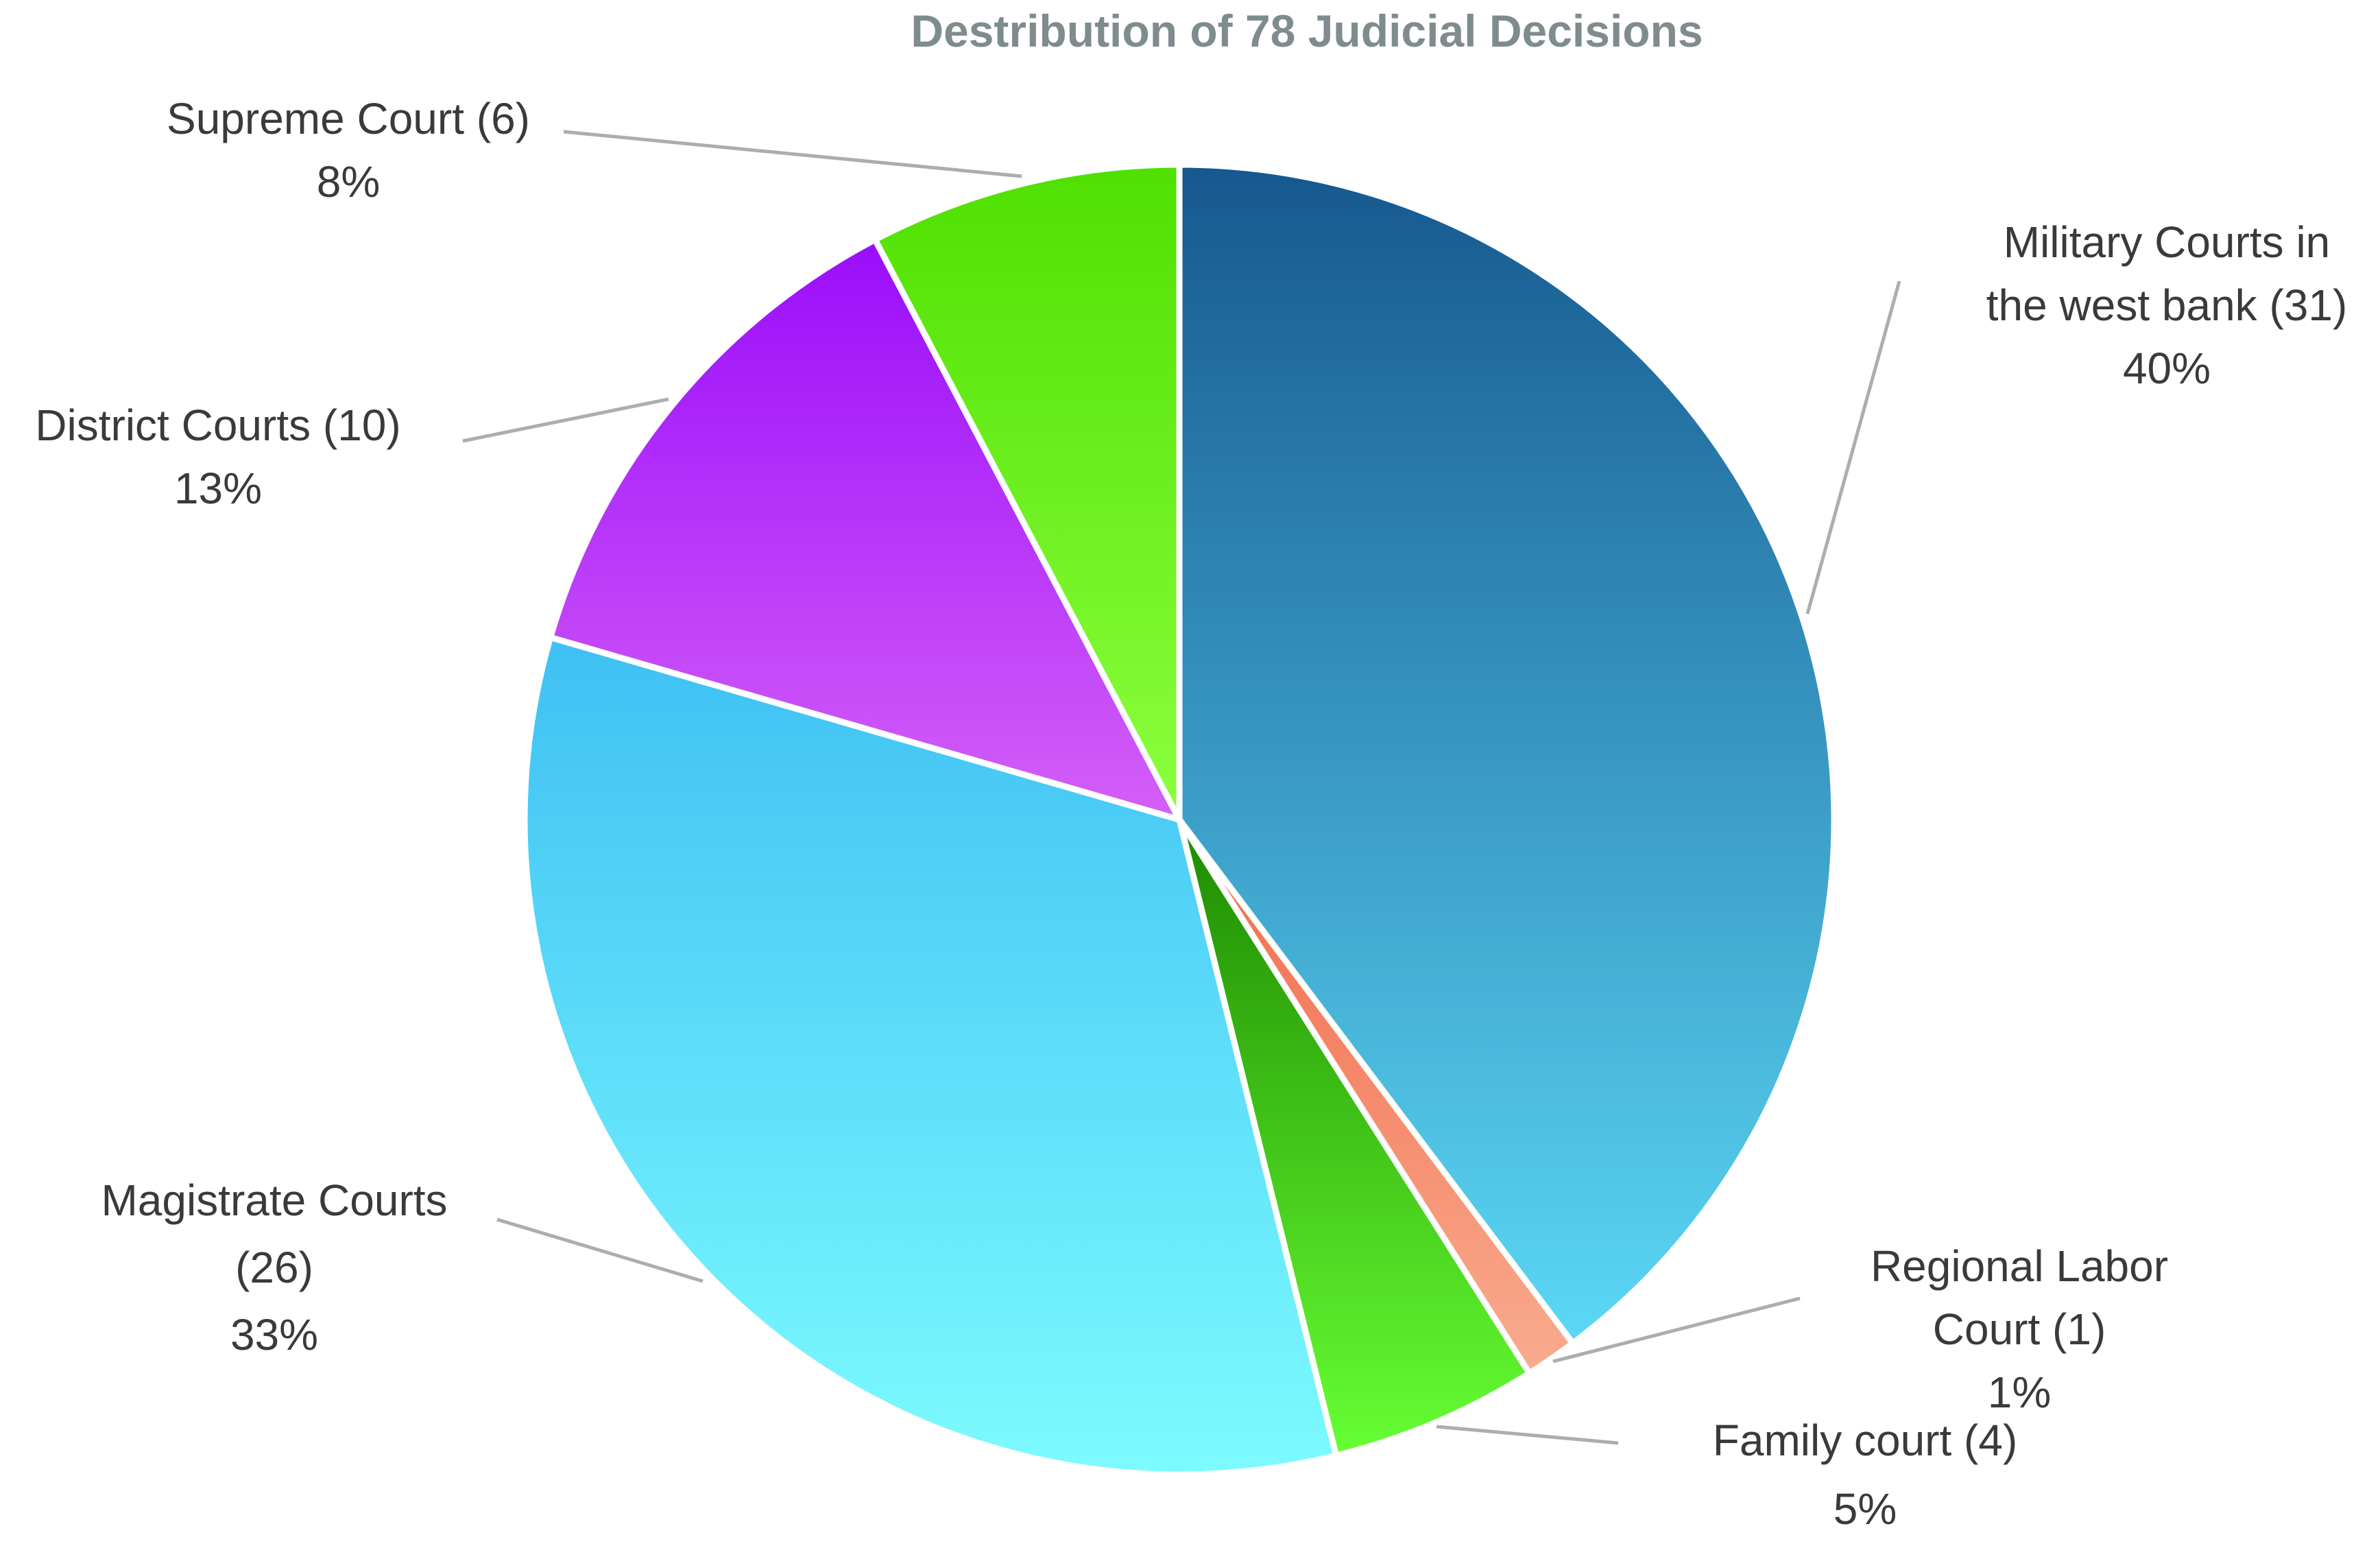 This screenshot has width=2380, height=1548. I want to click on slice-label-labor: Regional Labor Court (1) 1%, so click(2019, 1329).